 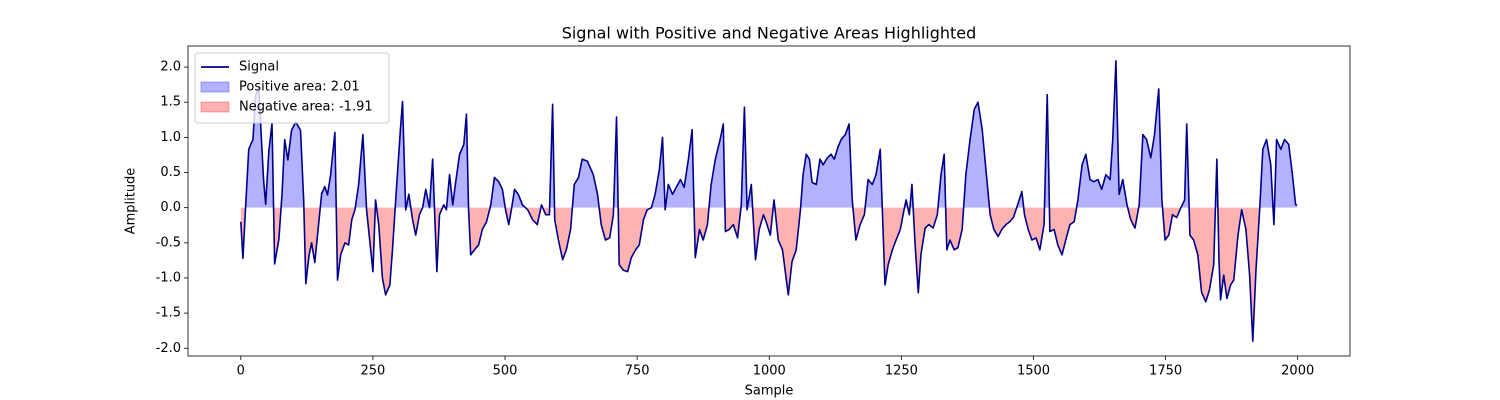 I want to click on y-tick-label: -2.0, so click(x=168, y=348).